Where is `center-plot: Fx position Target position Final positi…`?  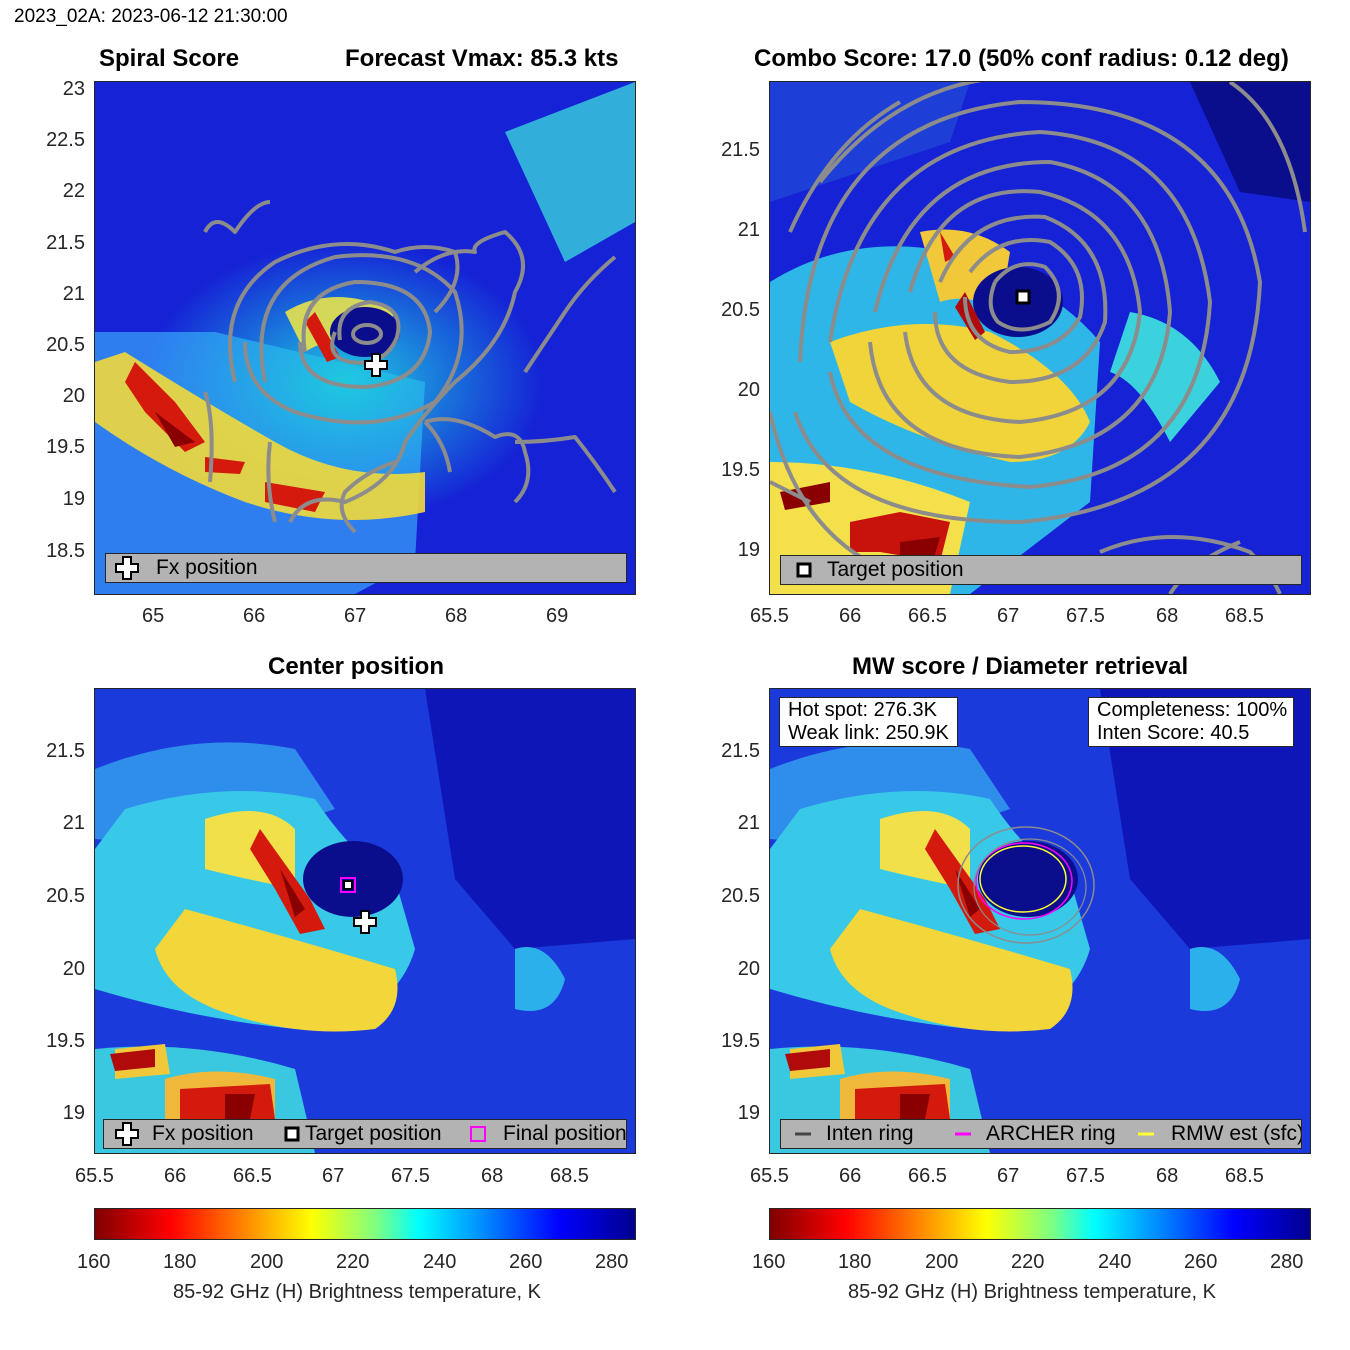 center-plot: Fx position Target position Final positi… is located at coordinates (365, 921).